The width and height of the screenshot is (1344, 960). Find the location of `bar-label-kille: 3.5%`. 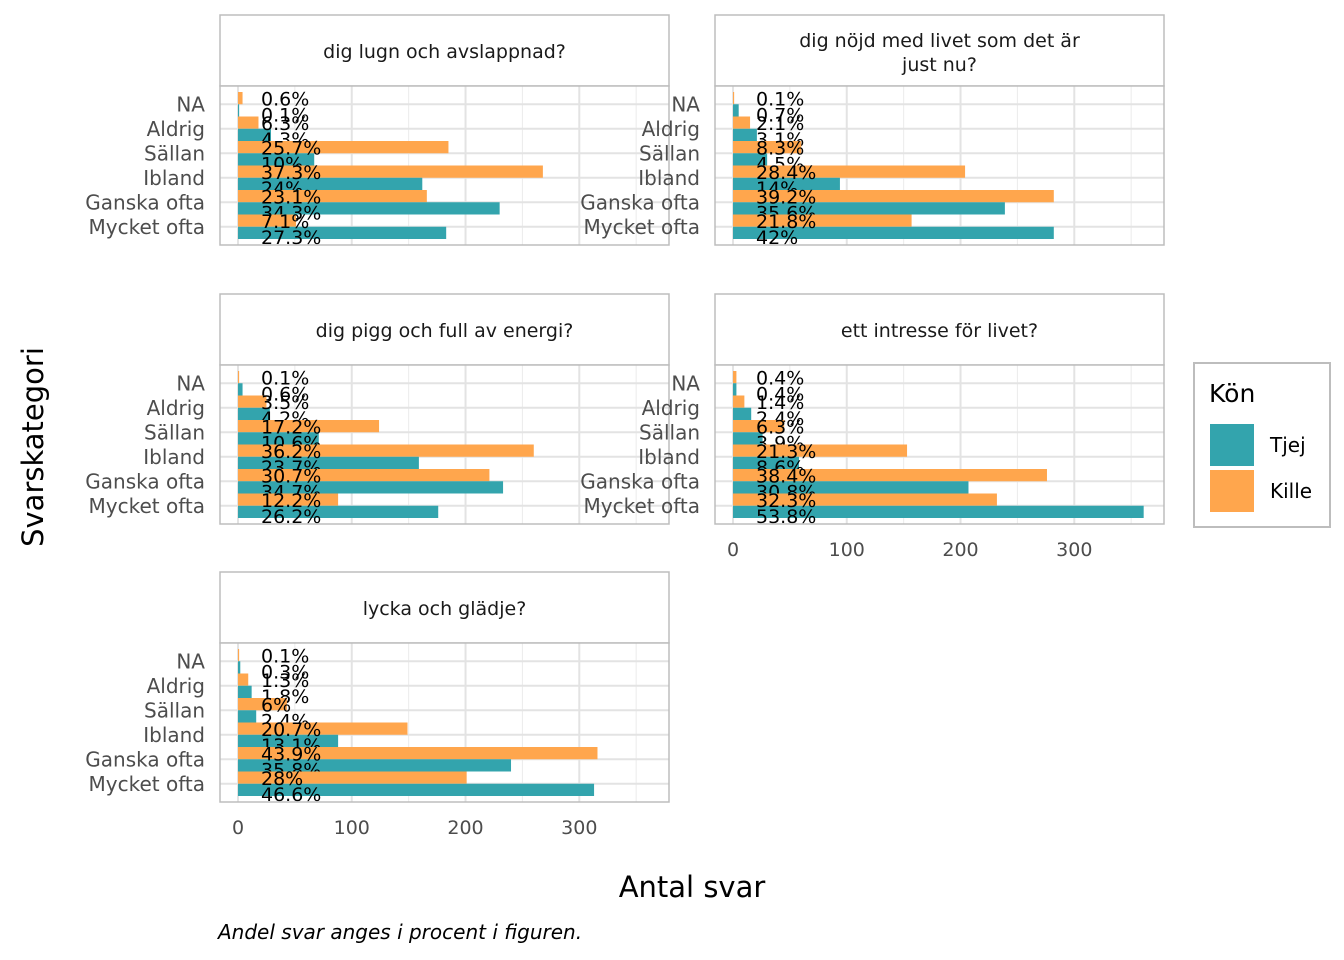

bar-label-kille: 3.5% is located at coordinates (285, 403).